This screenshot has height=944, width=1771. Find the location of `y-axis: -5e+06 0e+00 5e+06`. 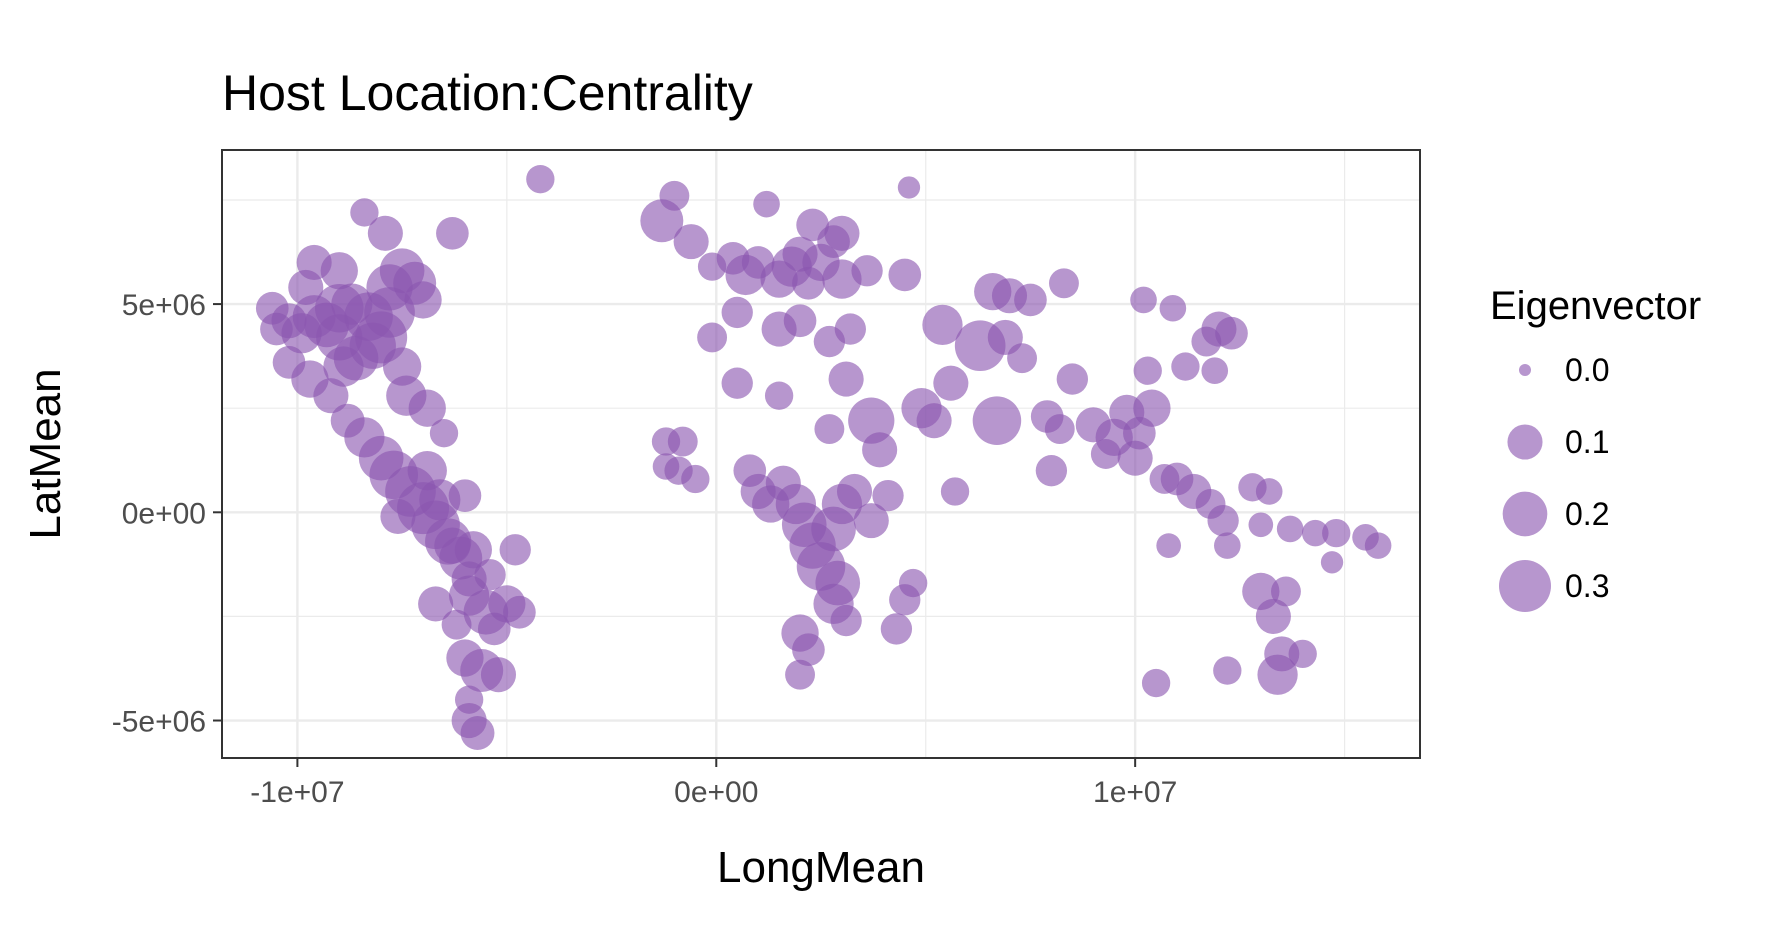

y-axis: -5e+06 0e+00 5e+06 is located at coordinates (167, 514).